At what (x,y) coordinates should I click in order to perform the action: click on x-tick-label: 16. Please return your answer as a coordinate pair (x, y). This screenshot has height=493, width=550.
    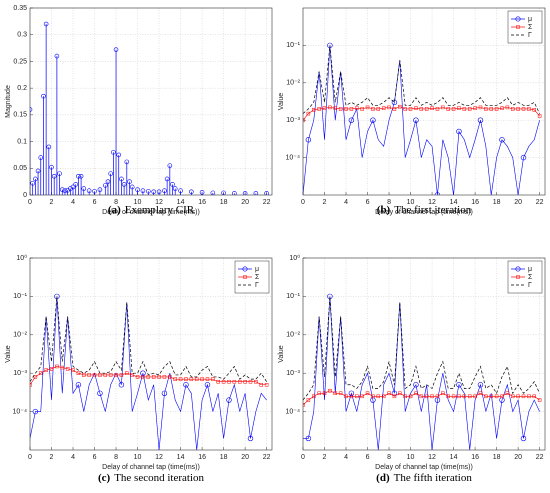
    Looking at the image, I should click on (475, 202).